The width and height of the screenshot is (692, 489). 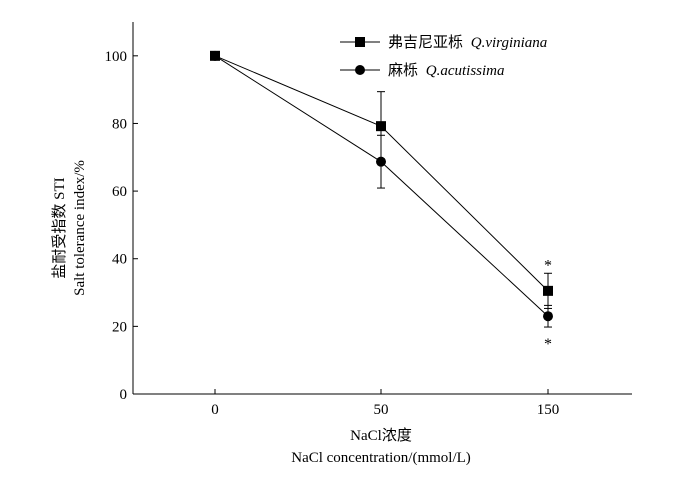 I want to click on svg-text: 弗吉尼亚栎 Q.virginiana, so click(x=467, y=42).